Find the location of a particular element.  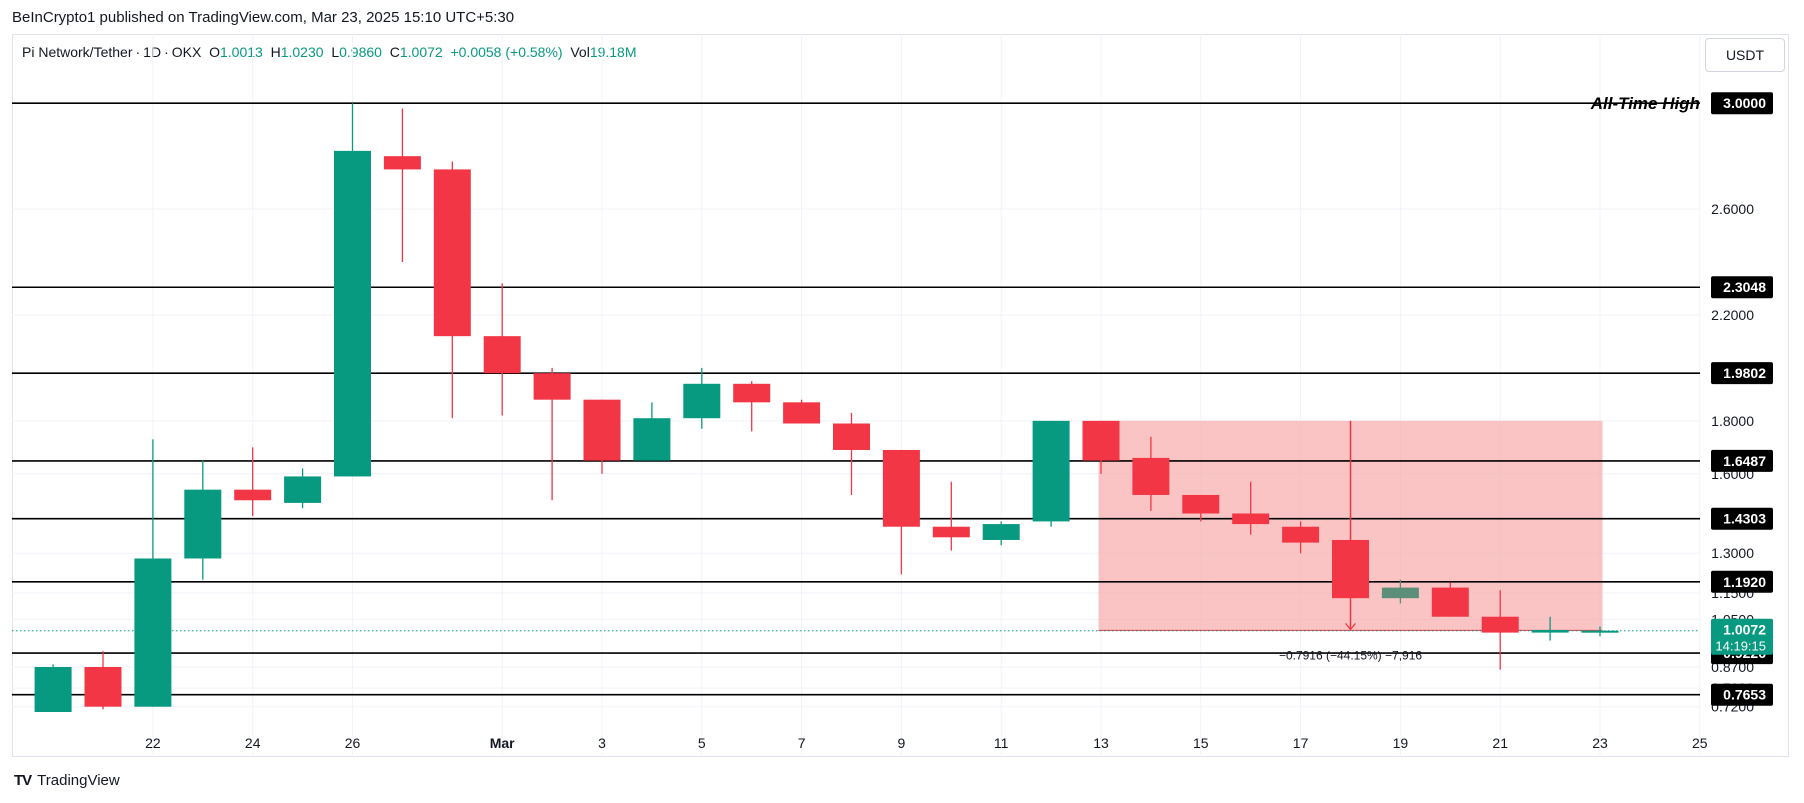

currency-button: USDT is located at coordinates (1745, 55).